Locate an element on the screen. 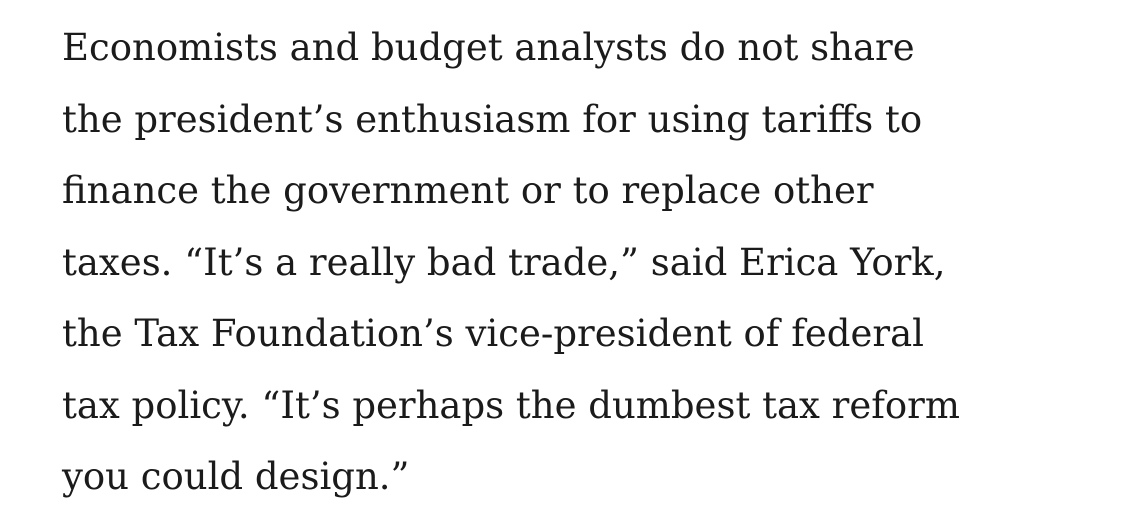 This screenshot has width=1127, height=525. text-line: you could design.” is located at coordinates (236, 476).